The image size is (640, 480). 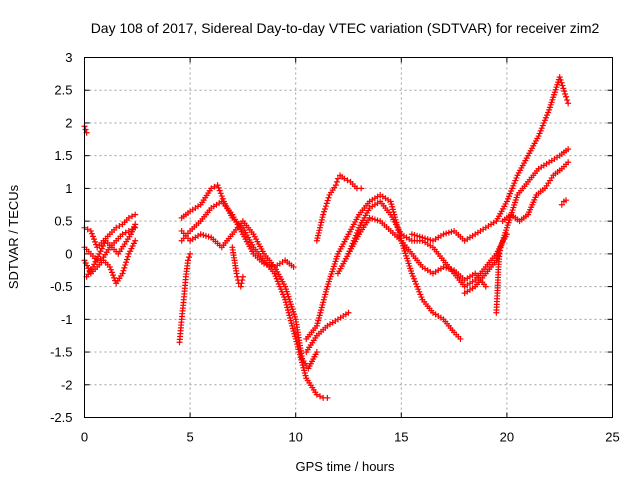 What do you see at coordinates (67, 319) in the screenshot?
I see `y-tick-label: -1` at bounding box center [67, 319].